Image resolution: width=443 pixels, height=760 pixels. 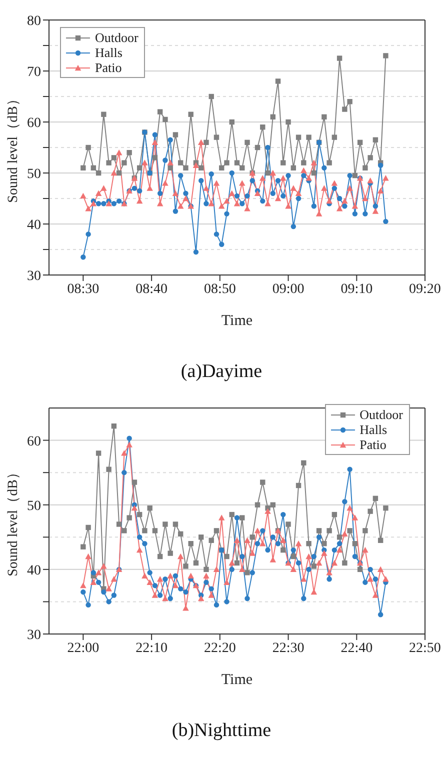 What do you see at coordinates (13, 521) in the screenshot?
I see `y-axis-title: Sound level（dB）` at bounding box center [13, 521].